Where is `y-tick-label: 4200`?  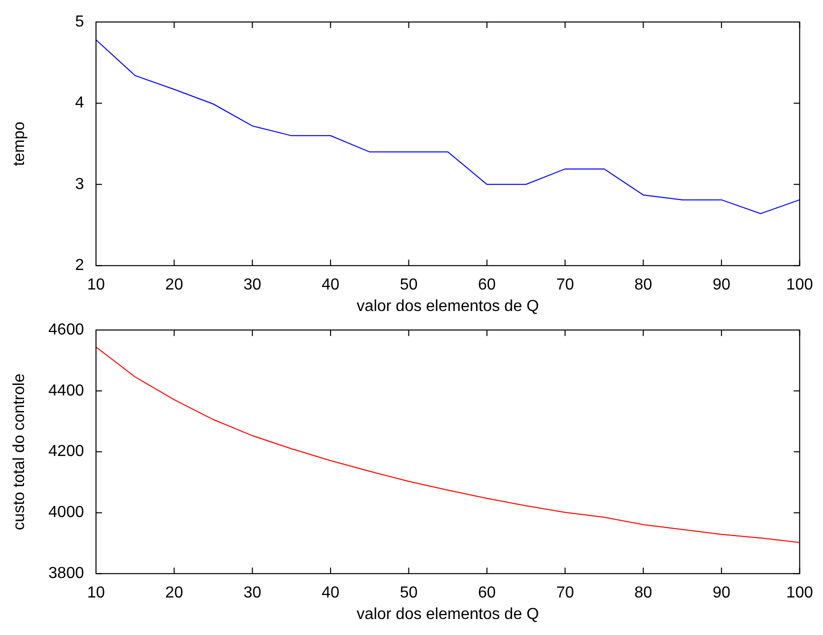
y-tick-label: 4200 is located at coordinates (66, 451).